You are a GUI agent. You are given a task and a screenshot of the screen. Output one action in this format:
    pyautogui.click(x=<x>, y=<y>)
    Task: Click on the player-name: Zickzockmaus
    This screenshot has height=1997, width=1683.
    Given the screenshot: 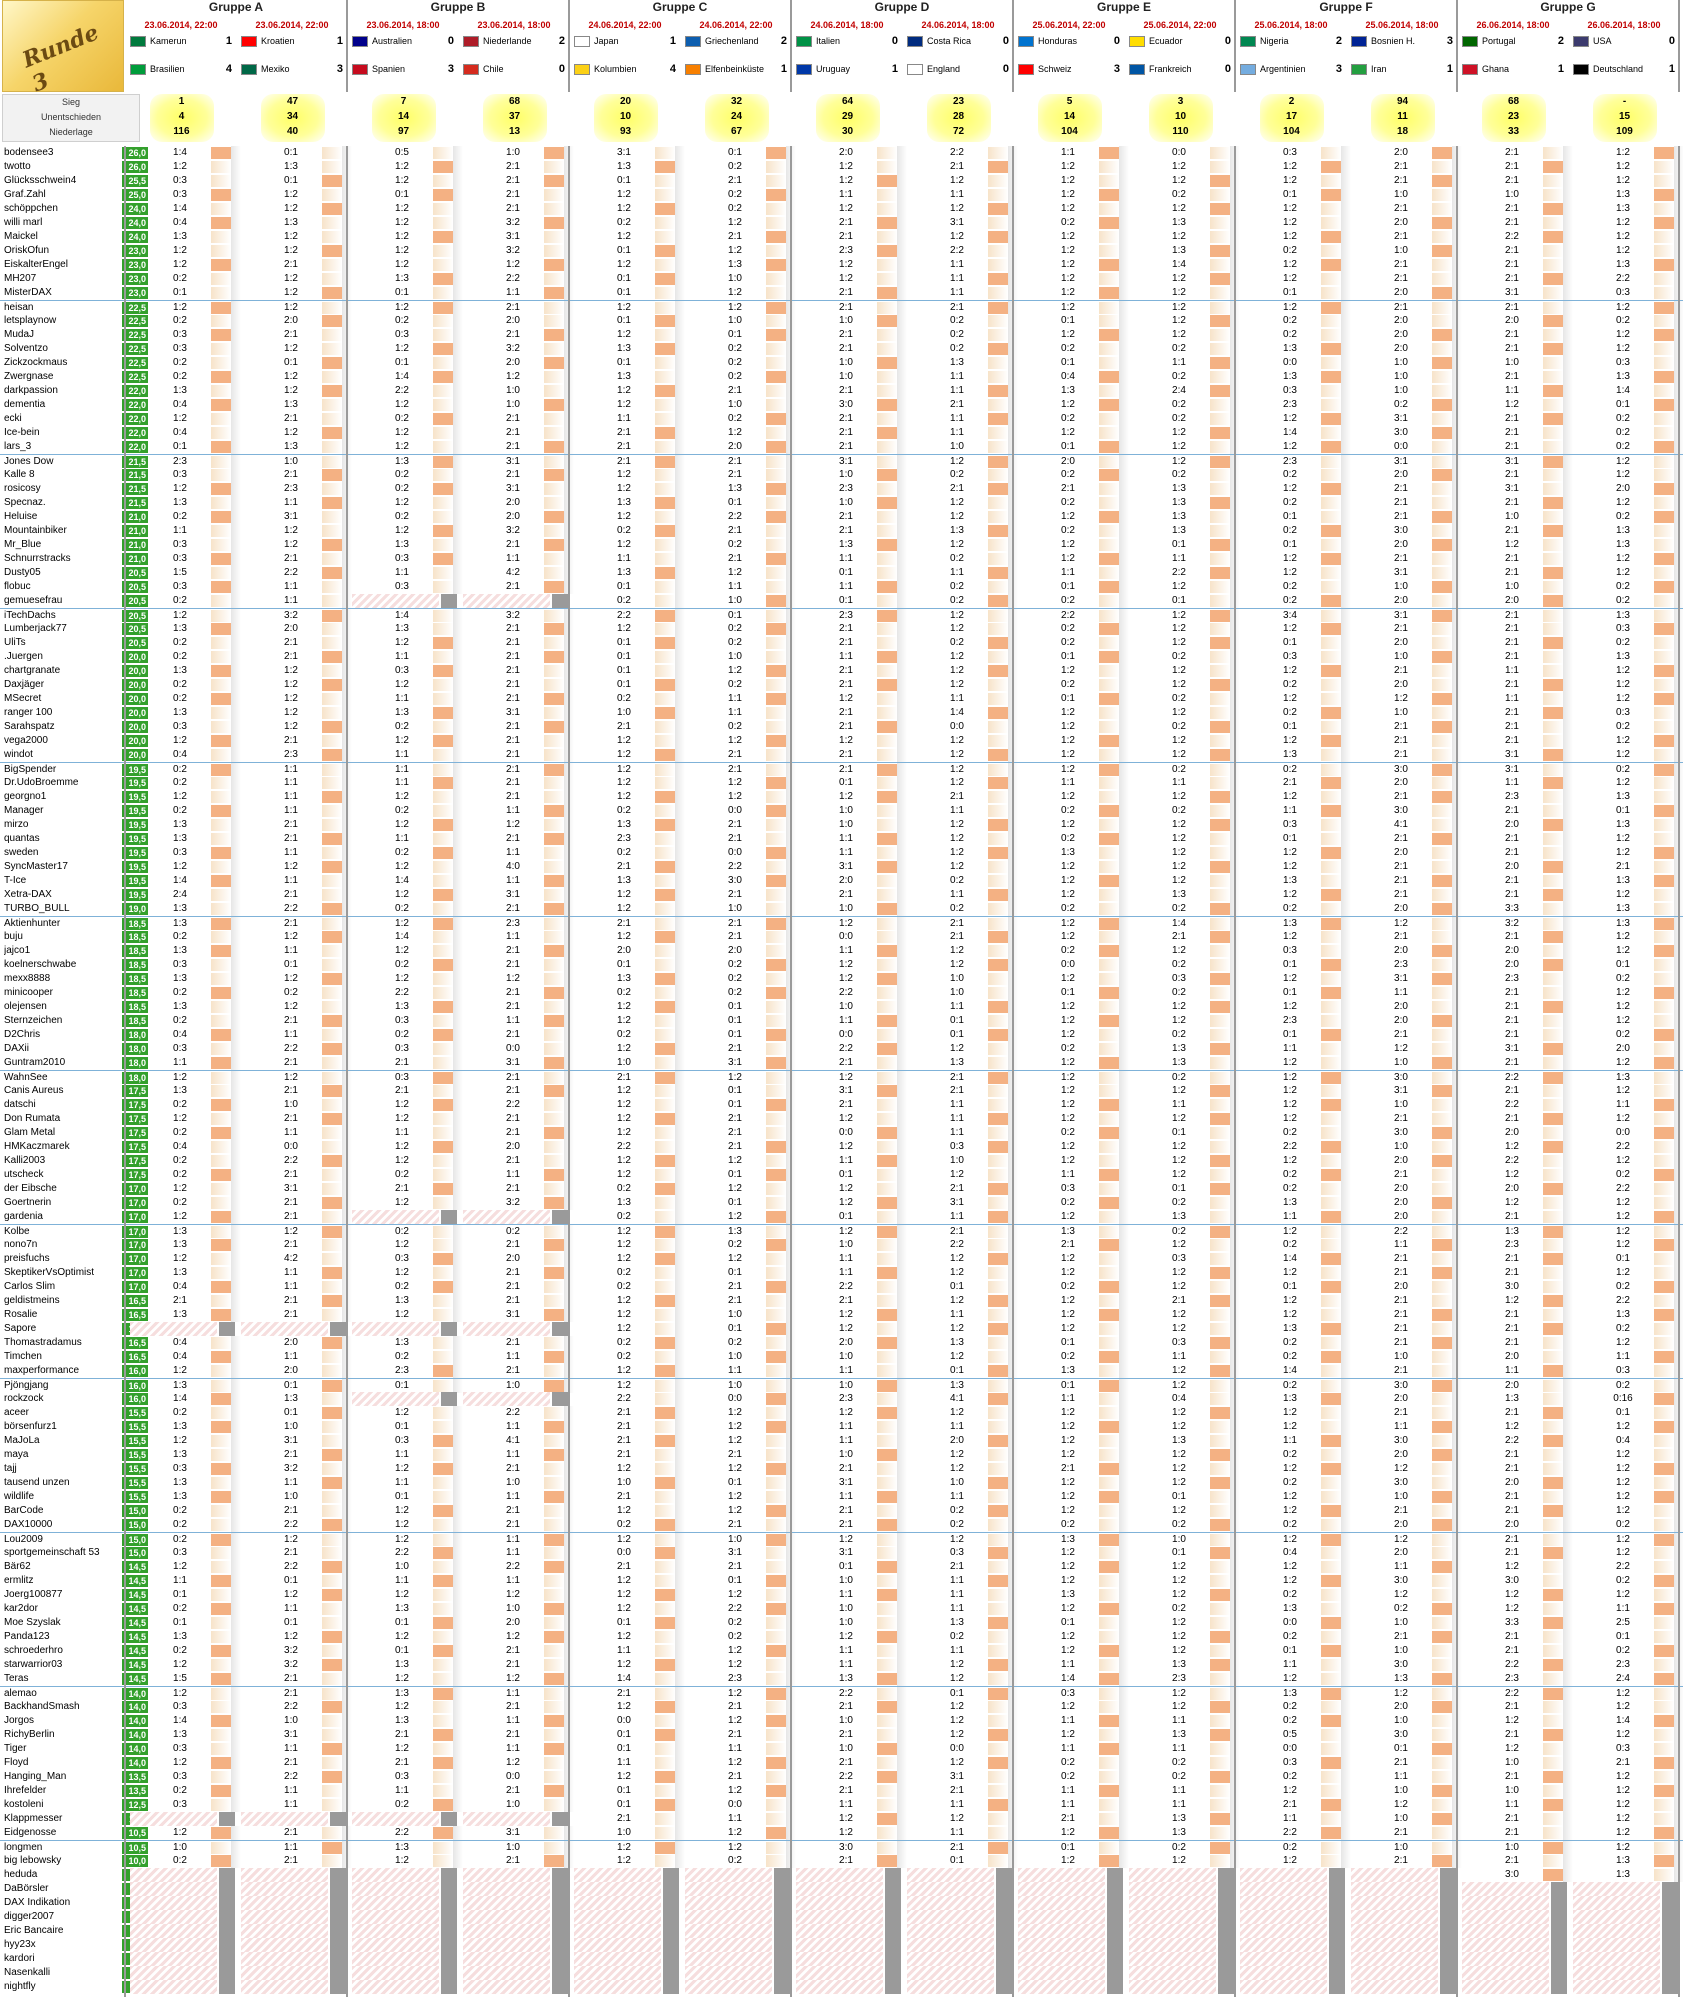 What is the action you would take?
    pyautogui.click(x=36, y=362)
    